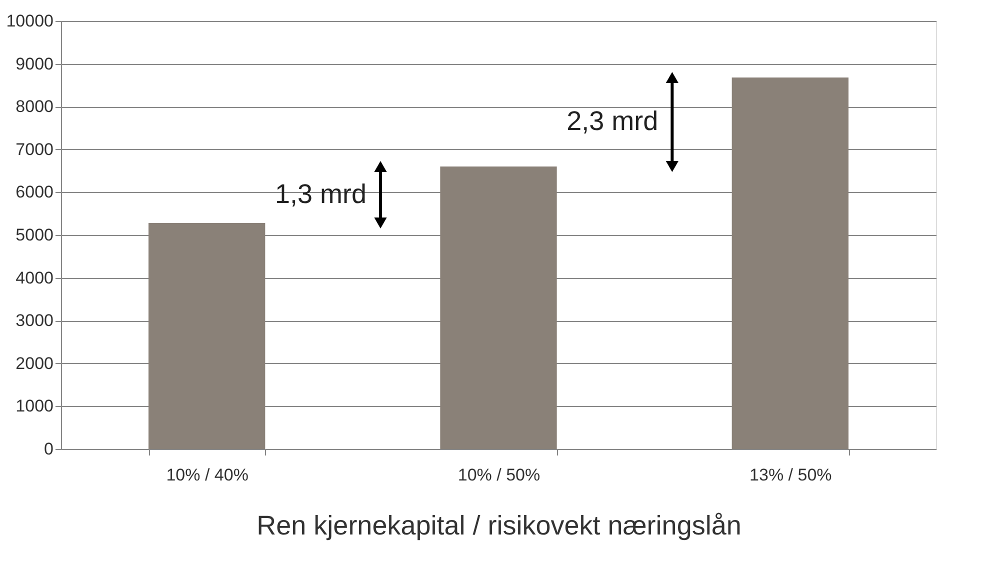  What do you see at coordinates (35, 363) in the screenshot?
I see `y-tick-label: 2000` at bounding box center [35, 363].